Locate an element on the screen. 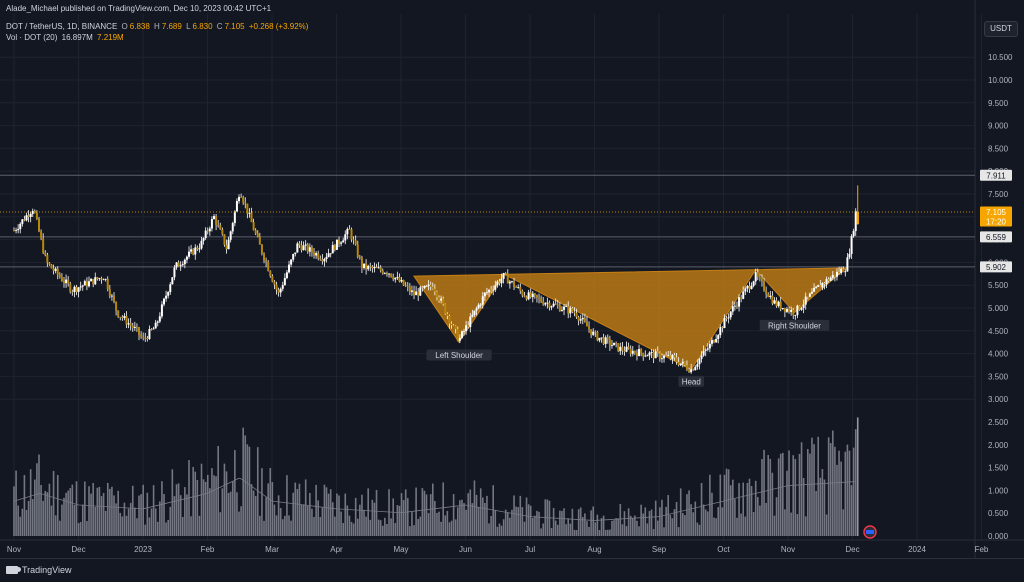 This screenshot has height=582, width=1024. volume-tick-label: 0.000 is located at coordinates (998, 536).